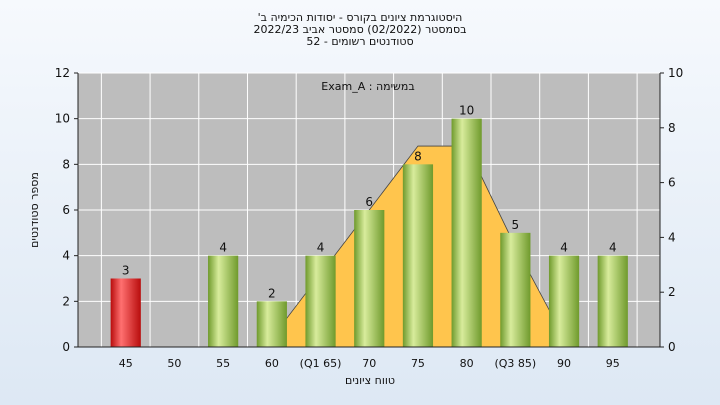  What do you see at coordinates (613, 248) in the screenshot?
I see `data-label-95: 4` at bounding box center [613, 248].